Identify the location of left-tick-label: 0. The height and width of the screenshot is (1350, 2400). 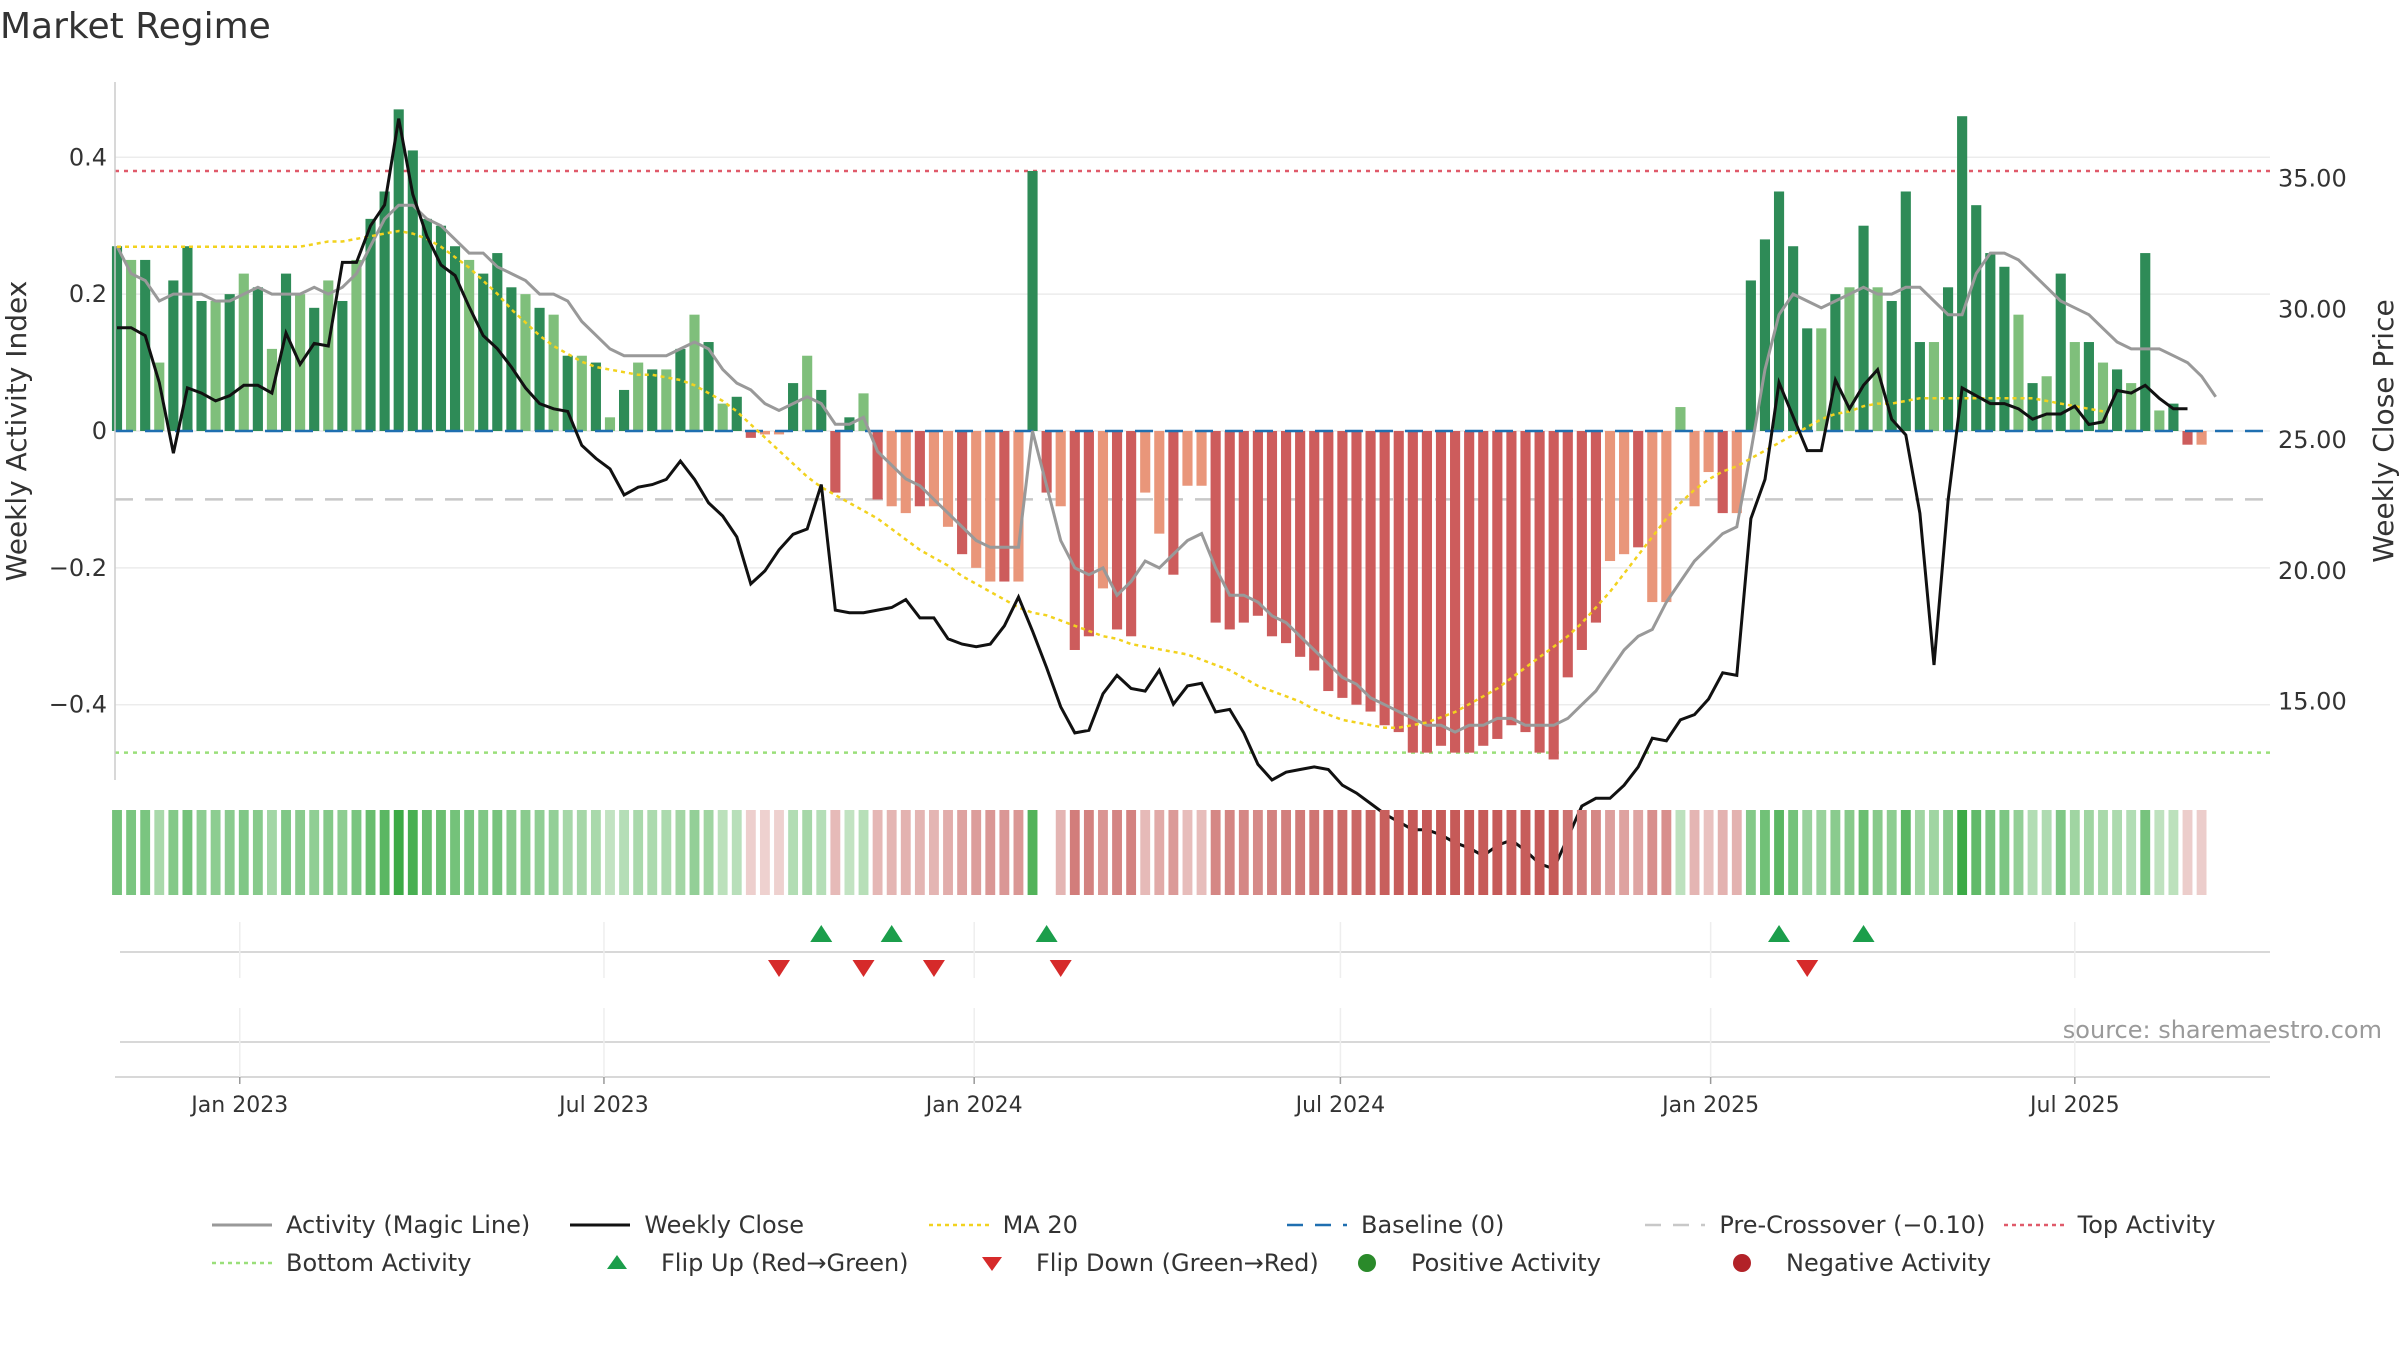
(99, 431).